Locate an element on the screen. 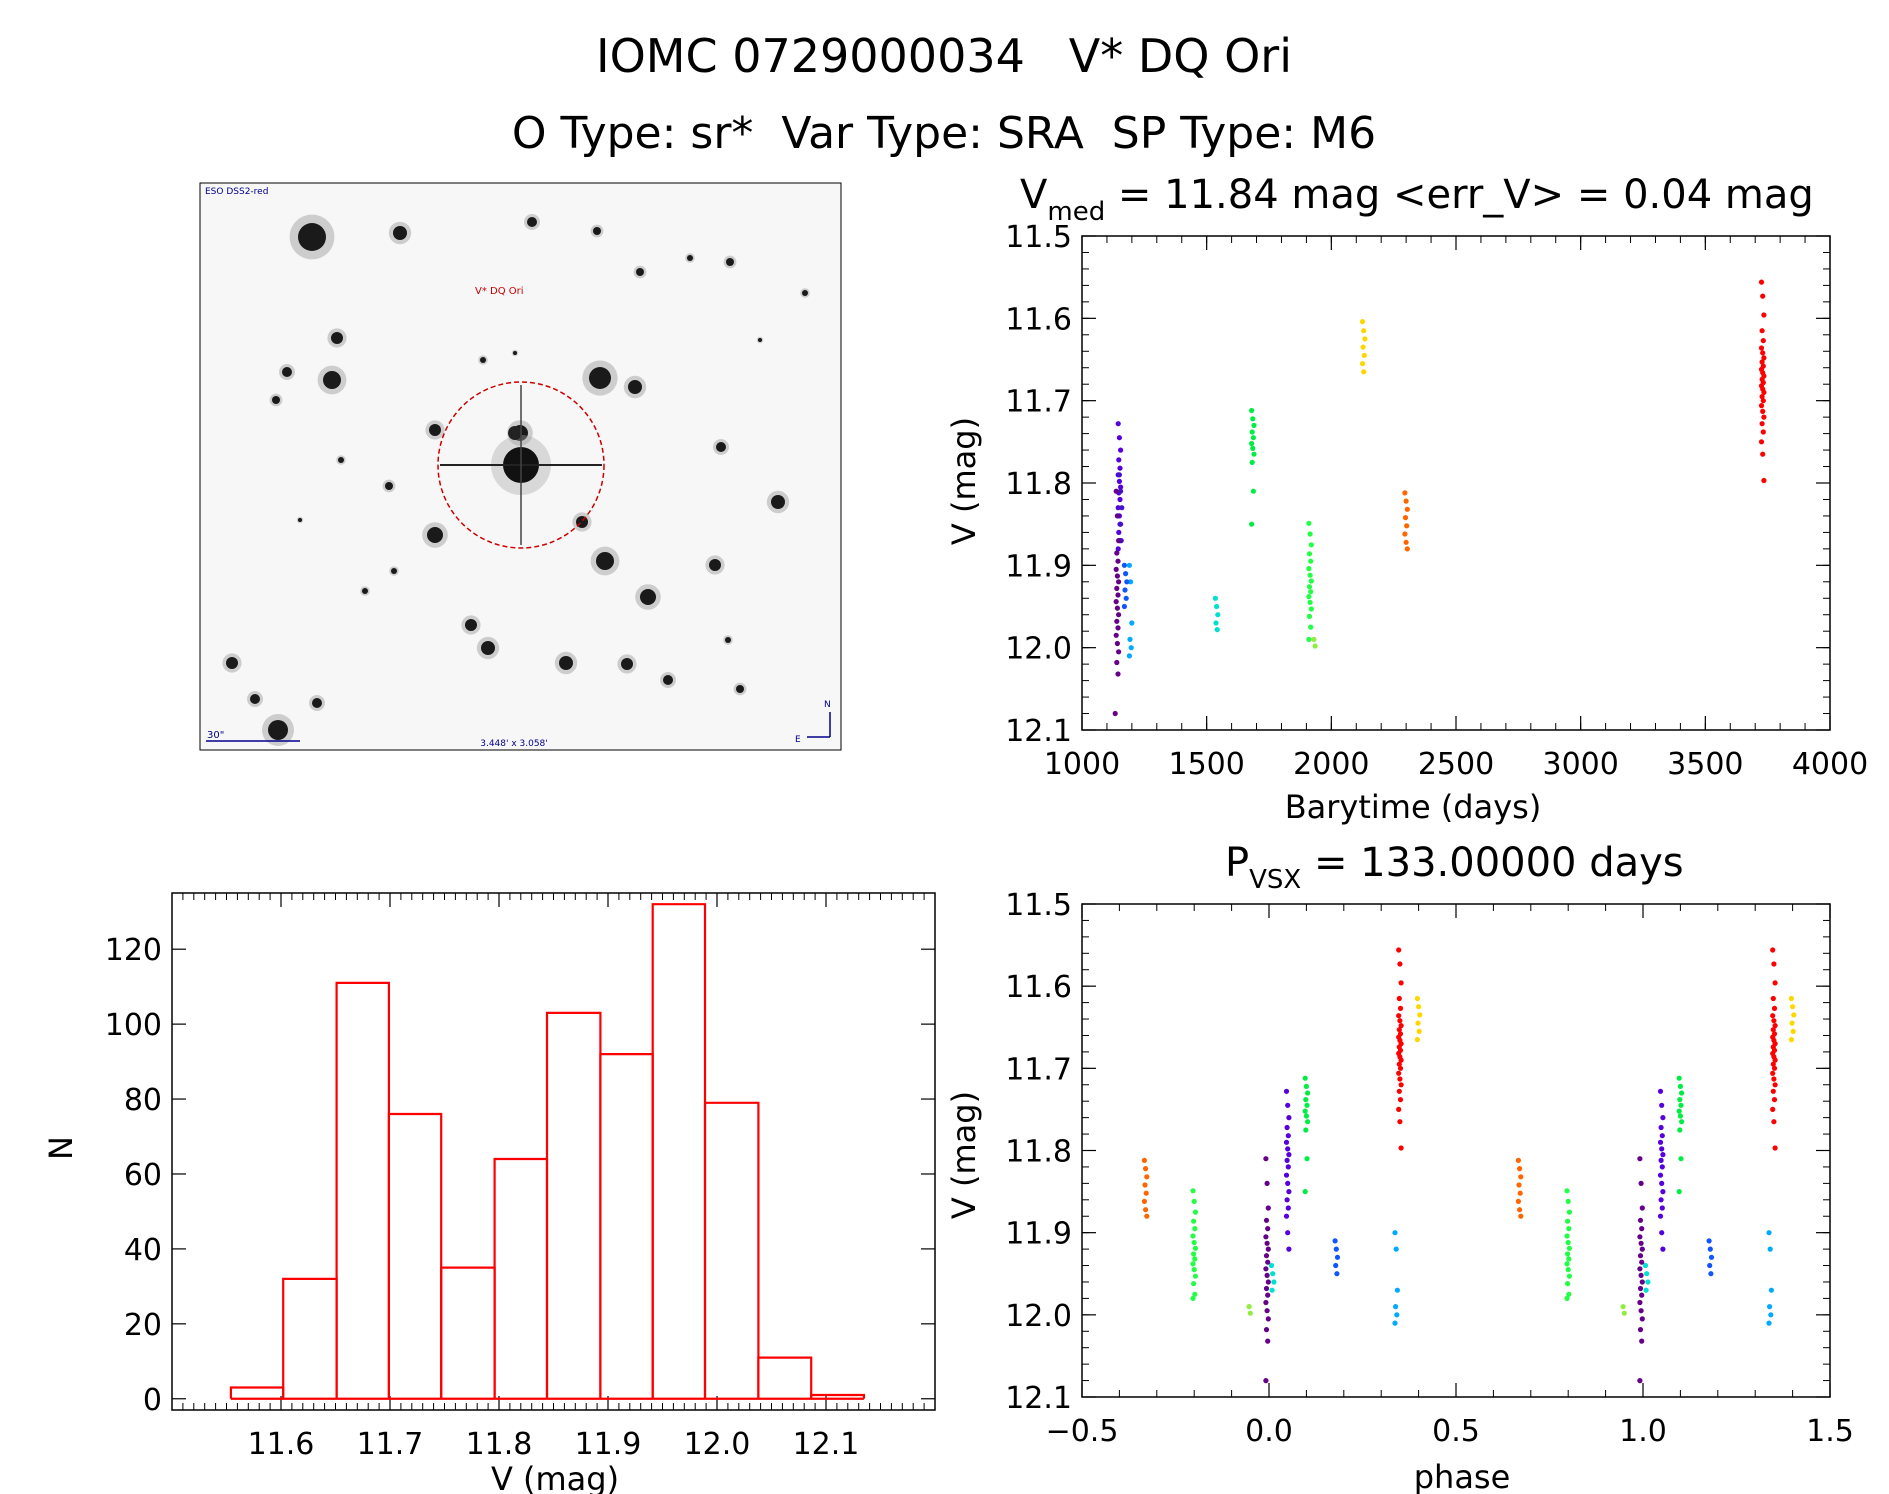  x-tick-label: 1500 is located at coordinates (1206, 764).